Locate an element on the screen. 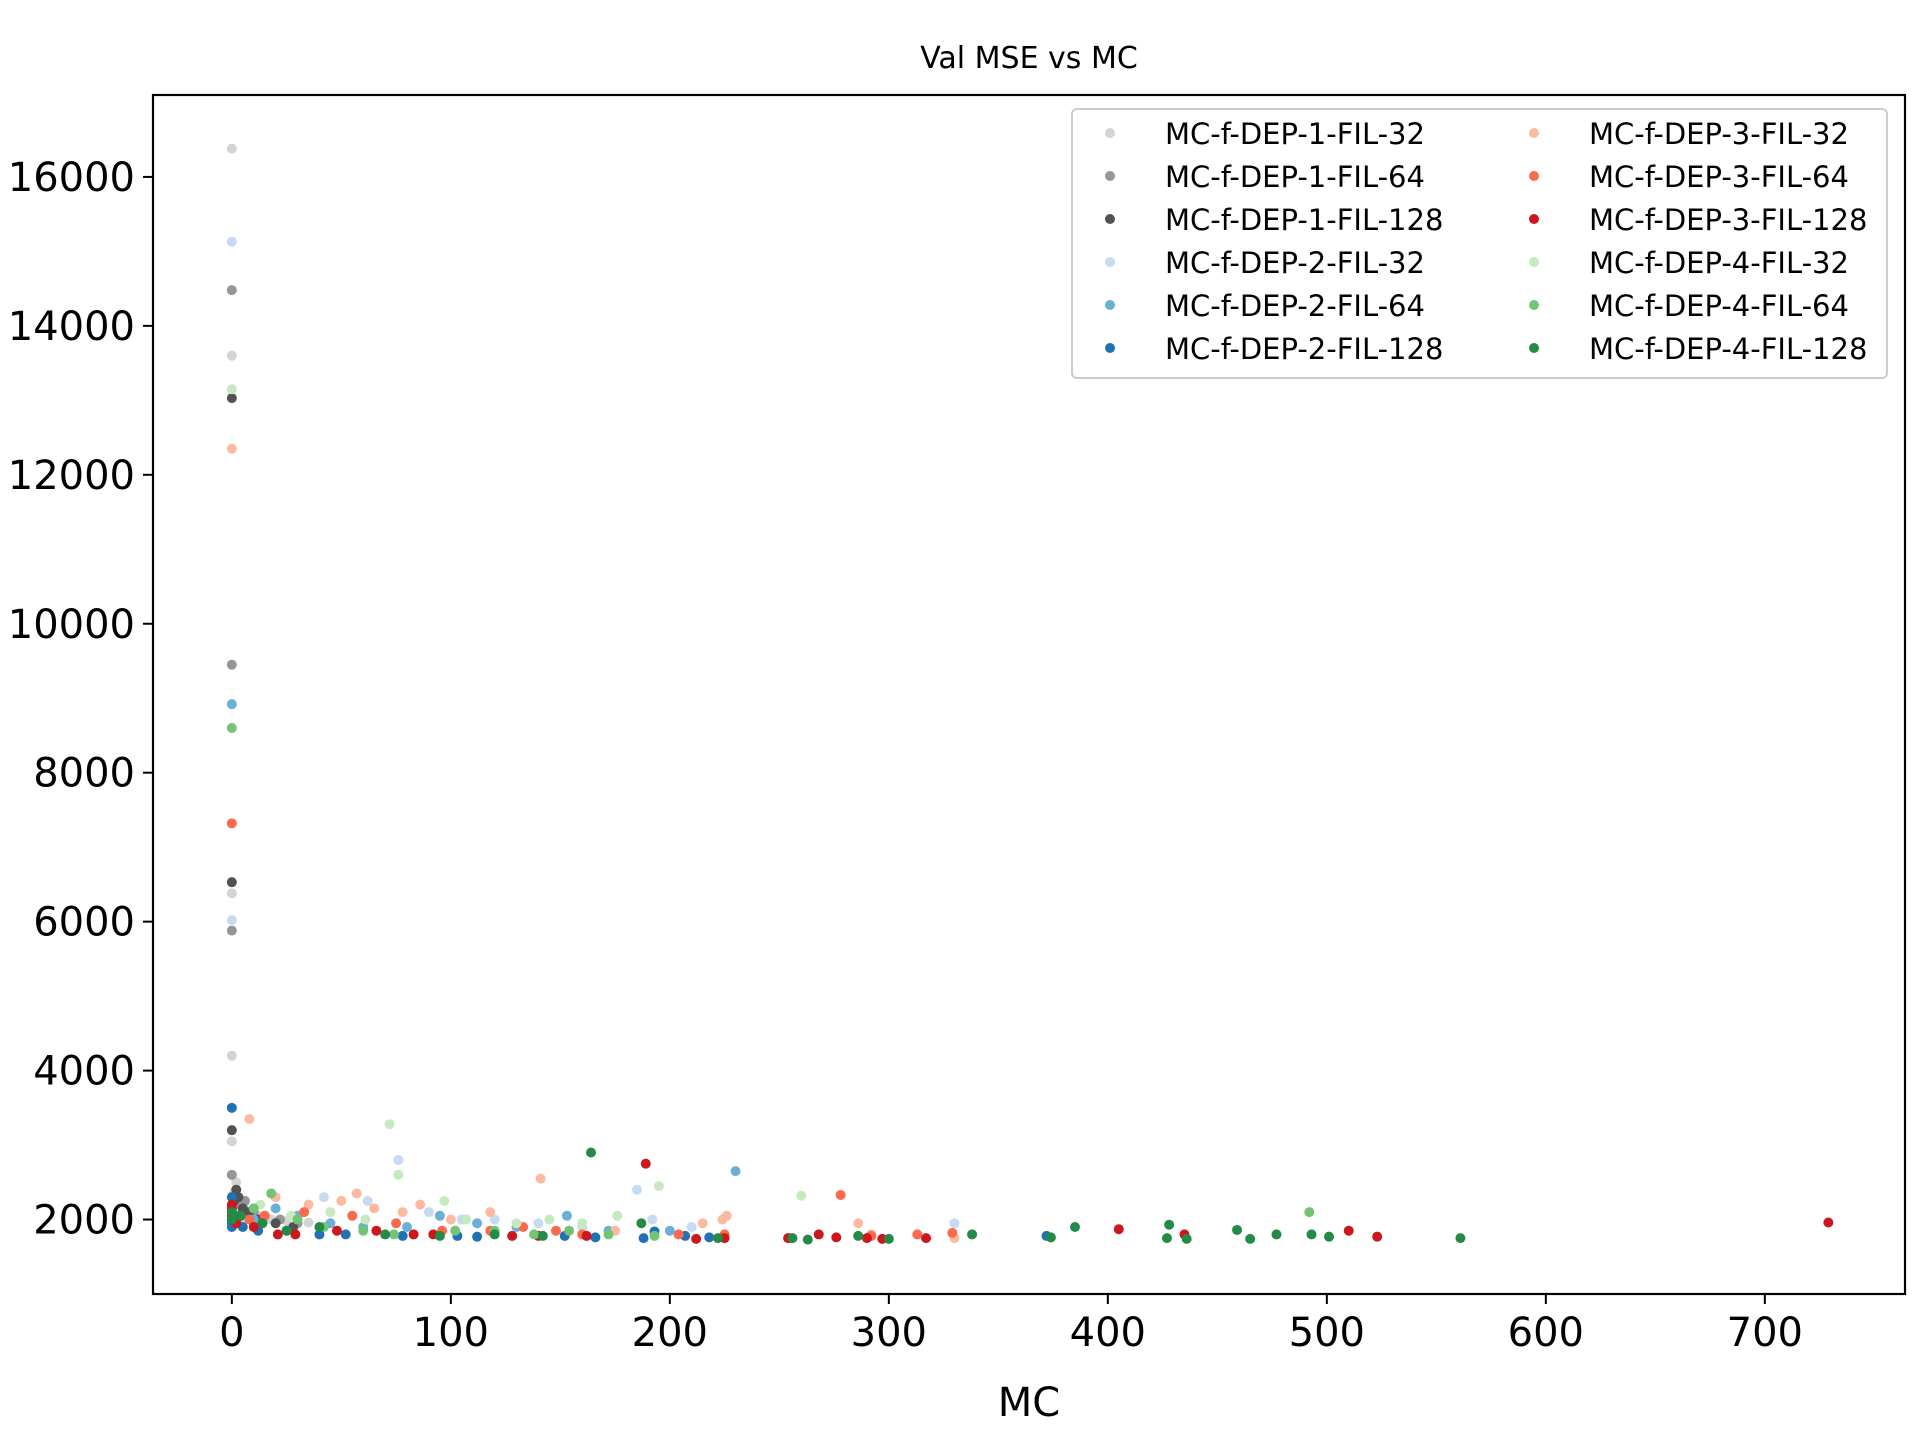 The width and height of the screenshot is (1920, 1445). legend-label: MC-f-DEP-2-FIL-64 is located at coordinates (1295, 306).